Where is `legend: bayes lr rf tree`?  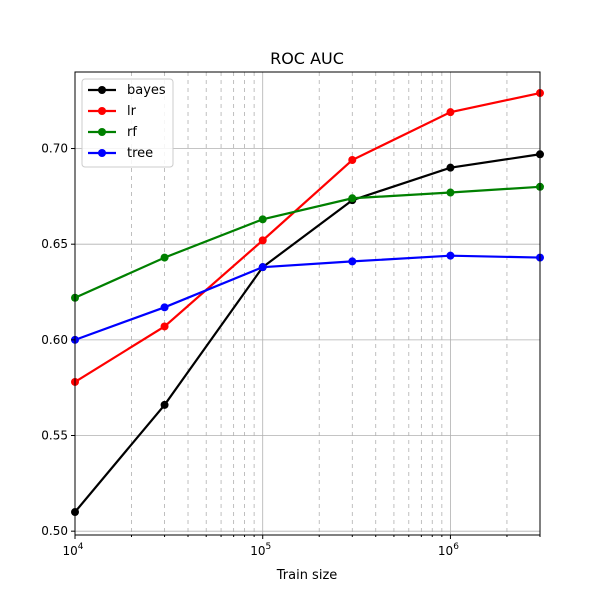
legend: bayes lr rf tree is located at coordinates (127, 123).